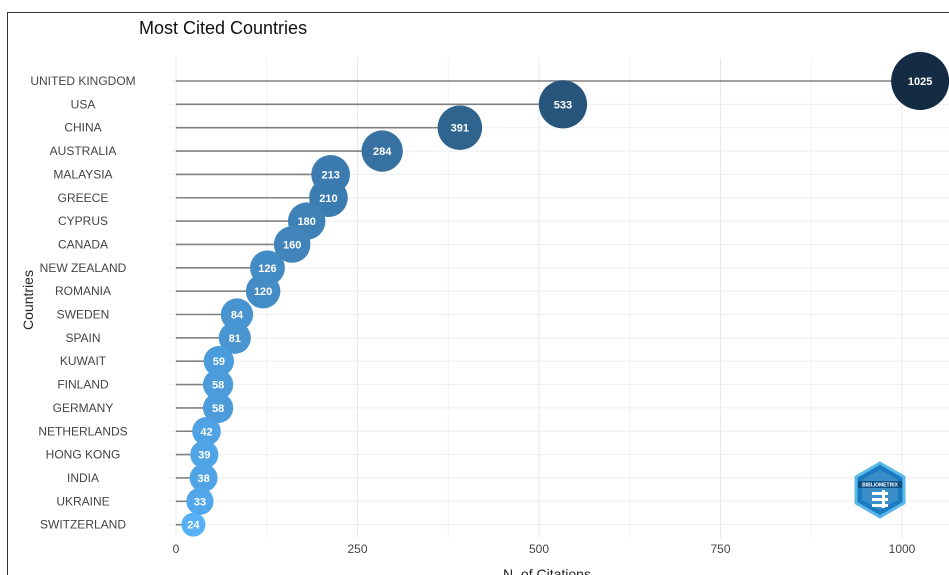 Image resolution: width=949 pixels, height=575 pixels. Describe the element at coordinates (28, 300) in the screenshot. I see `y-axis-title: Countries` at that location.